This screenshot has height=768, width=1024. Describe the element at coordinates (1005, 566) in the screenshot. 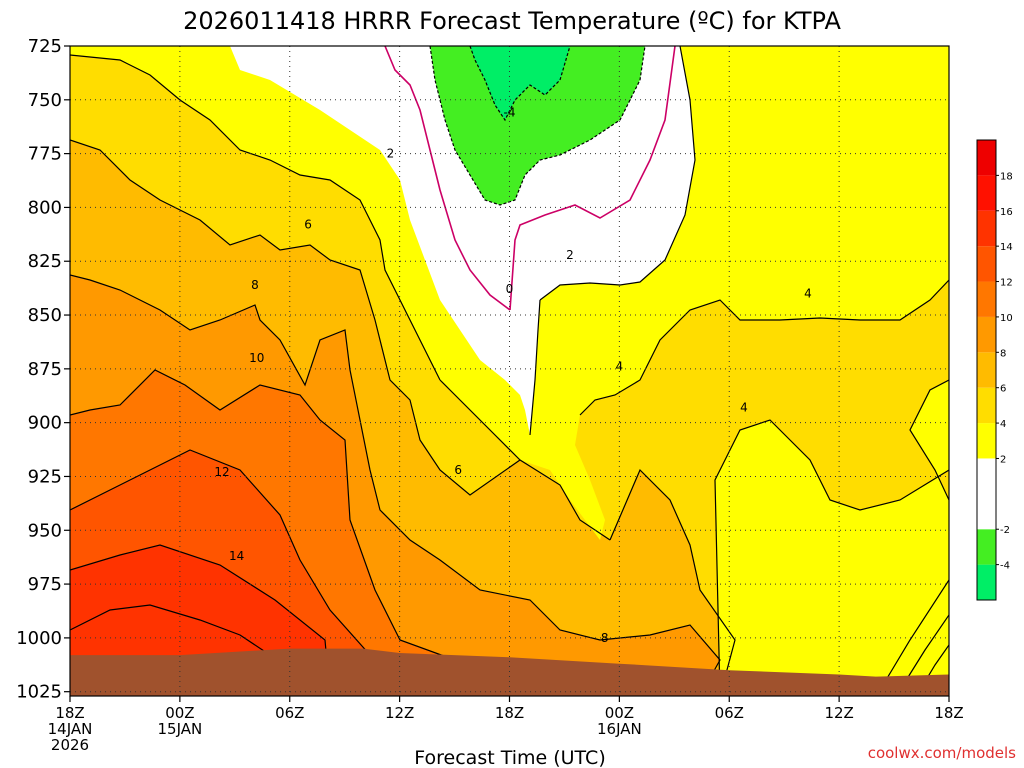

I see `colorbar-label: -4` at that location.